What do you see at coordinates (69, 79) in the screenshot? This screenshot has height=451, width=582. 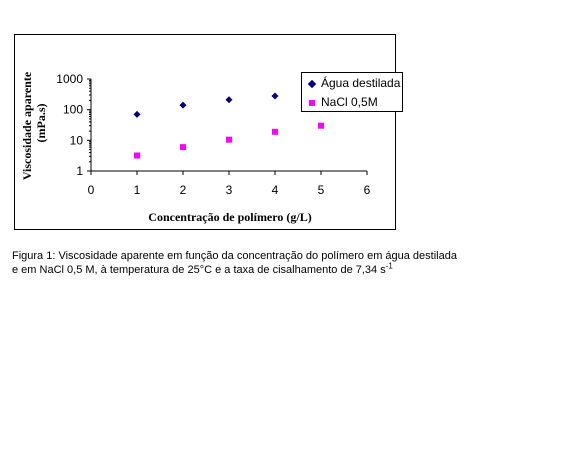 I see `y-tick-label: 1000` at bounding box center [69, 79].